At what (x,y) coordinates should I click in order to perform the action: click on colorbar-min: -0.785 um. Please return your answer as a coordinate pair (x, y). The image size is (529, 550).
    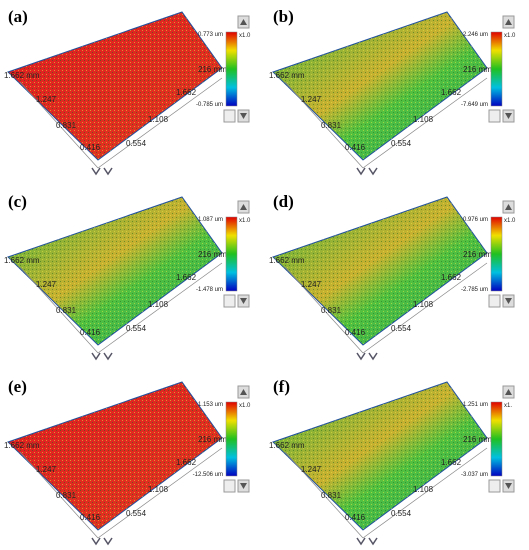
    Looking at the image, I should click on (209, 105).